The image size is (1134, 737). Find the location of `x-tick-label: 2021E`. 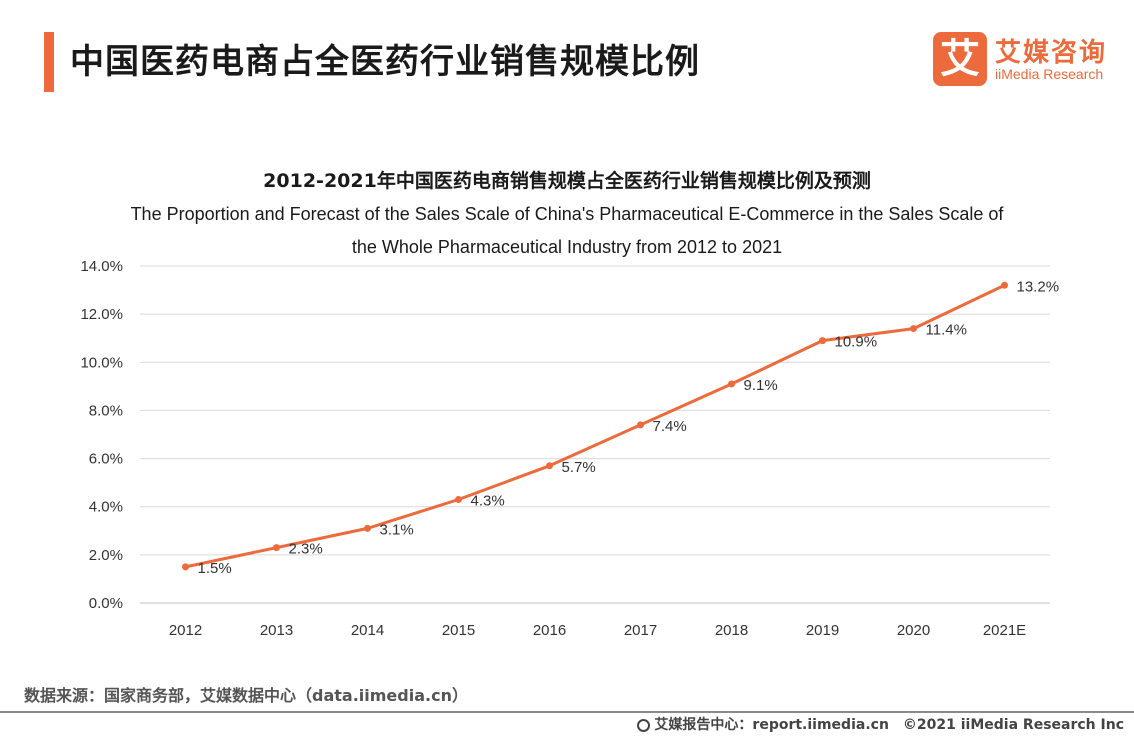

x-tick-label: 2021E is located at coordinates (1004, 630).